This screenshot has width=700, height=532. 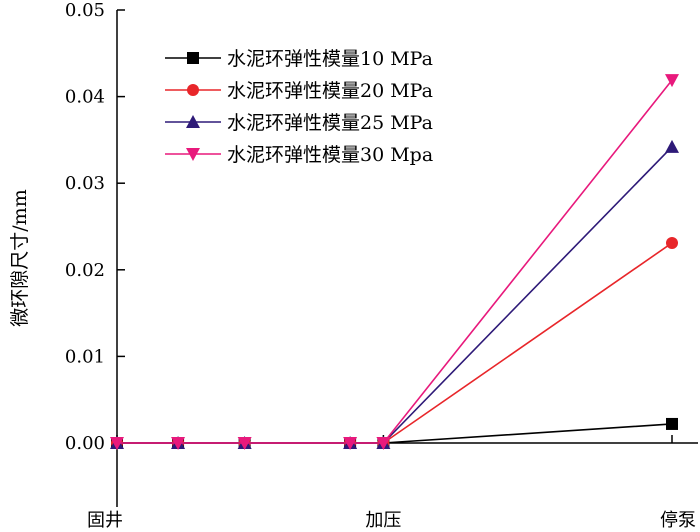 I want to click on y-tick-label: 0.05, so click(x=85, y=10).